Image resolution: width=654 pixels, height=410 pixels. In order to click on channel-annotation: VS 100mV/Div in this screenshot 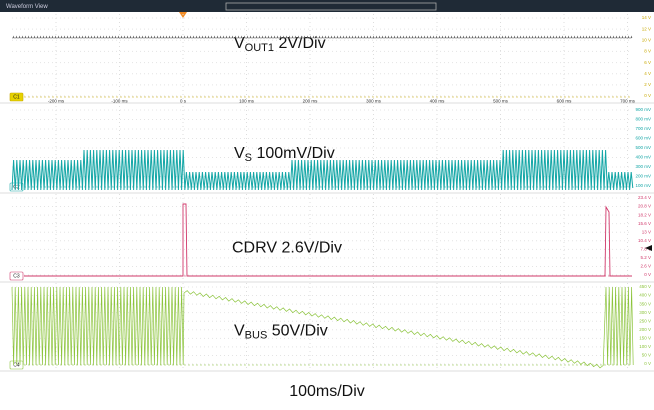, I will do `click(284, 154)`.